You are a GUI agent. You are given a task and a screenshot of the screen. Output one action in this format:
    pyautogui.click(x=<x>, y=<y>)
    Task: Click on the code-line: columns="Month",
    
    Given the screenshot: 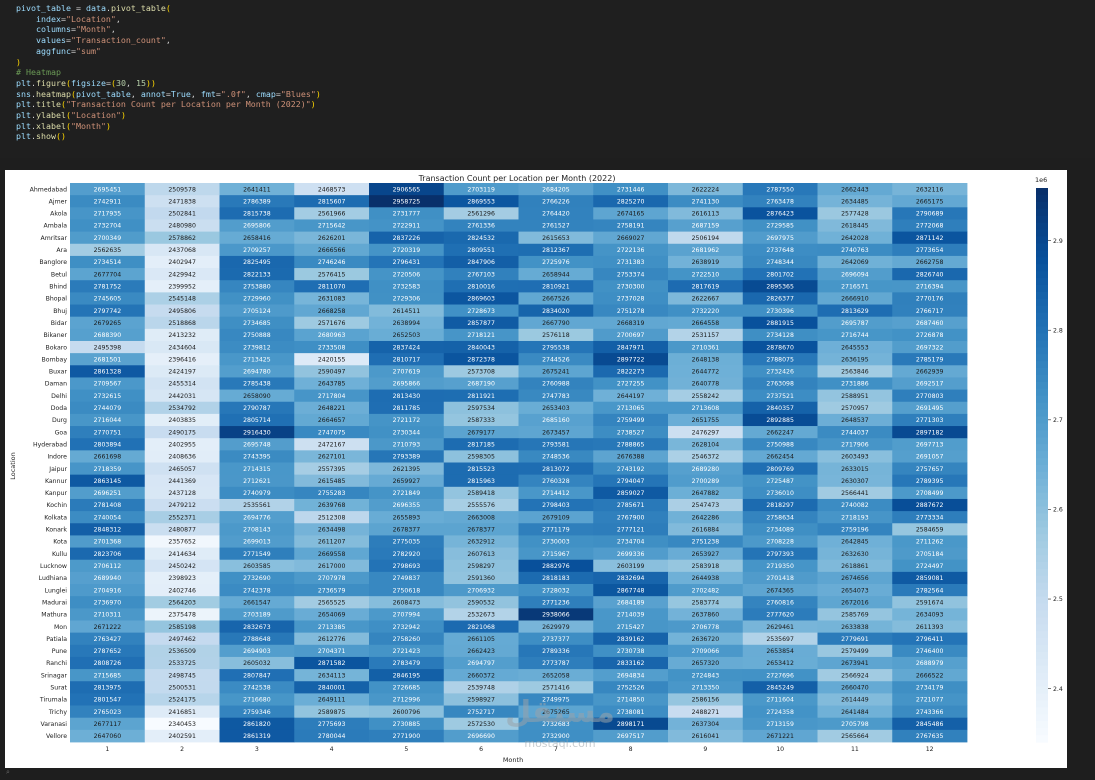 What is the action you would take?
    pyautogui.click(x=75, y=29)
    